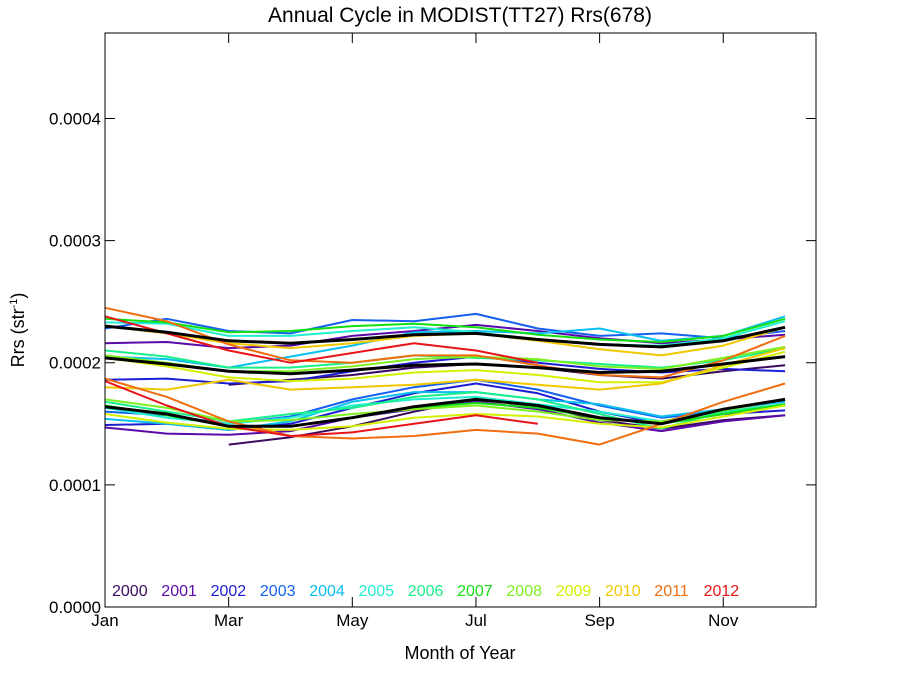  Describe the element at coordinates (475, 591) in the screenshot. I see `legend-entry-2007: 2007` at that location.